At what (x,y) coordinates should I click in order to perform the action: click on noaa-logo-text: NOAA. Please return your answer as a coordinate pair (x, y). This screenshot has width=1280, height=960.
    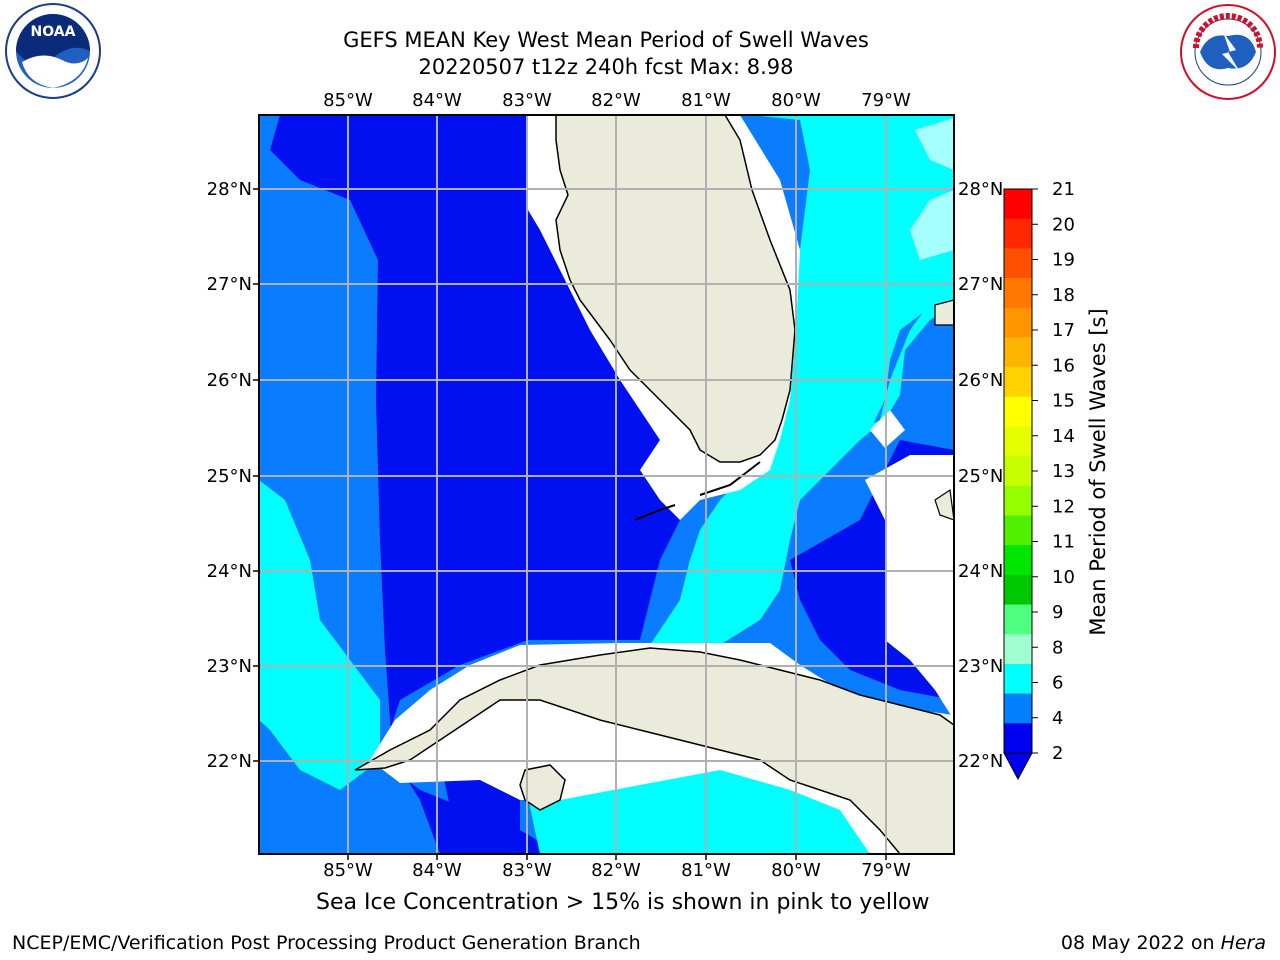
    Looking at the image, I should click on (53, 32).